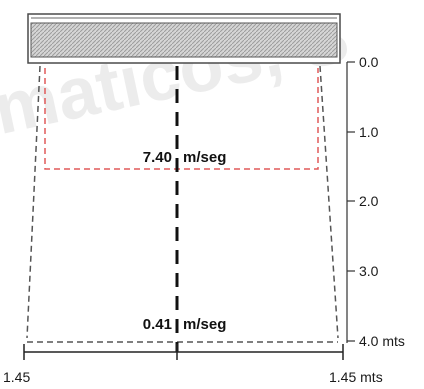 This screenshot has width=424, height=389. What do you see at coordinates (369, 132) in the screenshot?
I see `scale-label-1: 1.0` at bounding box center [369, 132].